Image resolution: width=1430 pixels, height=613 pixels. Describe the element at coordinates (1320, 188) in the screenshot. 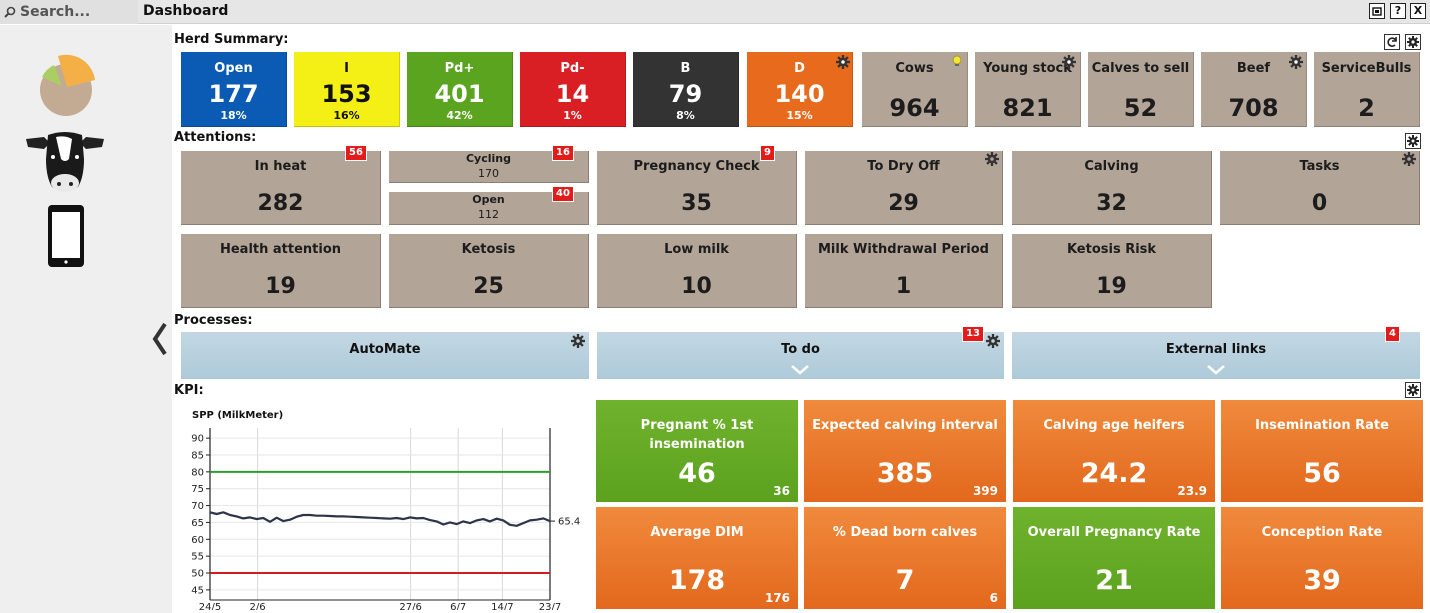

I see `attention-tile-tasks: Tasks 0` at that location.